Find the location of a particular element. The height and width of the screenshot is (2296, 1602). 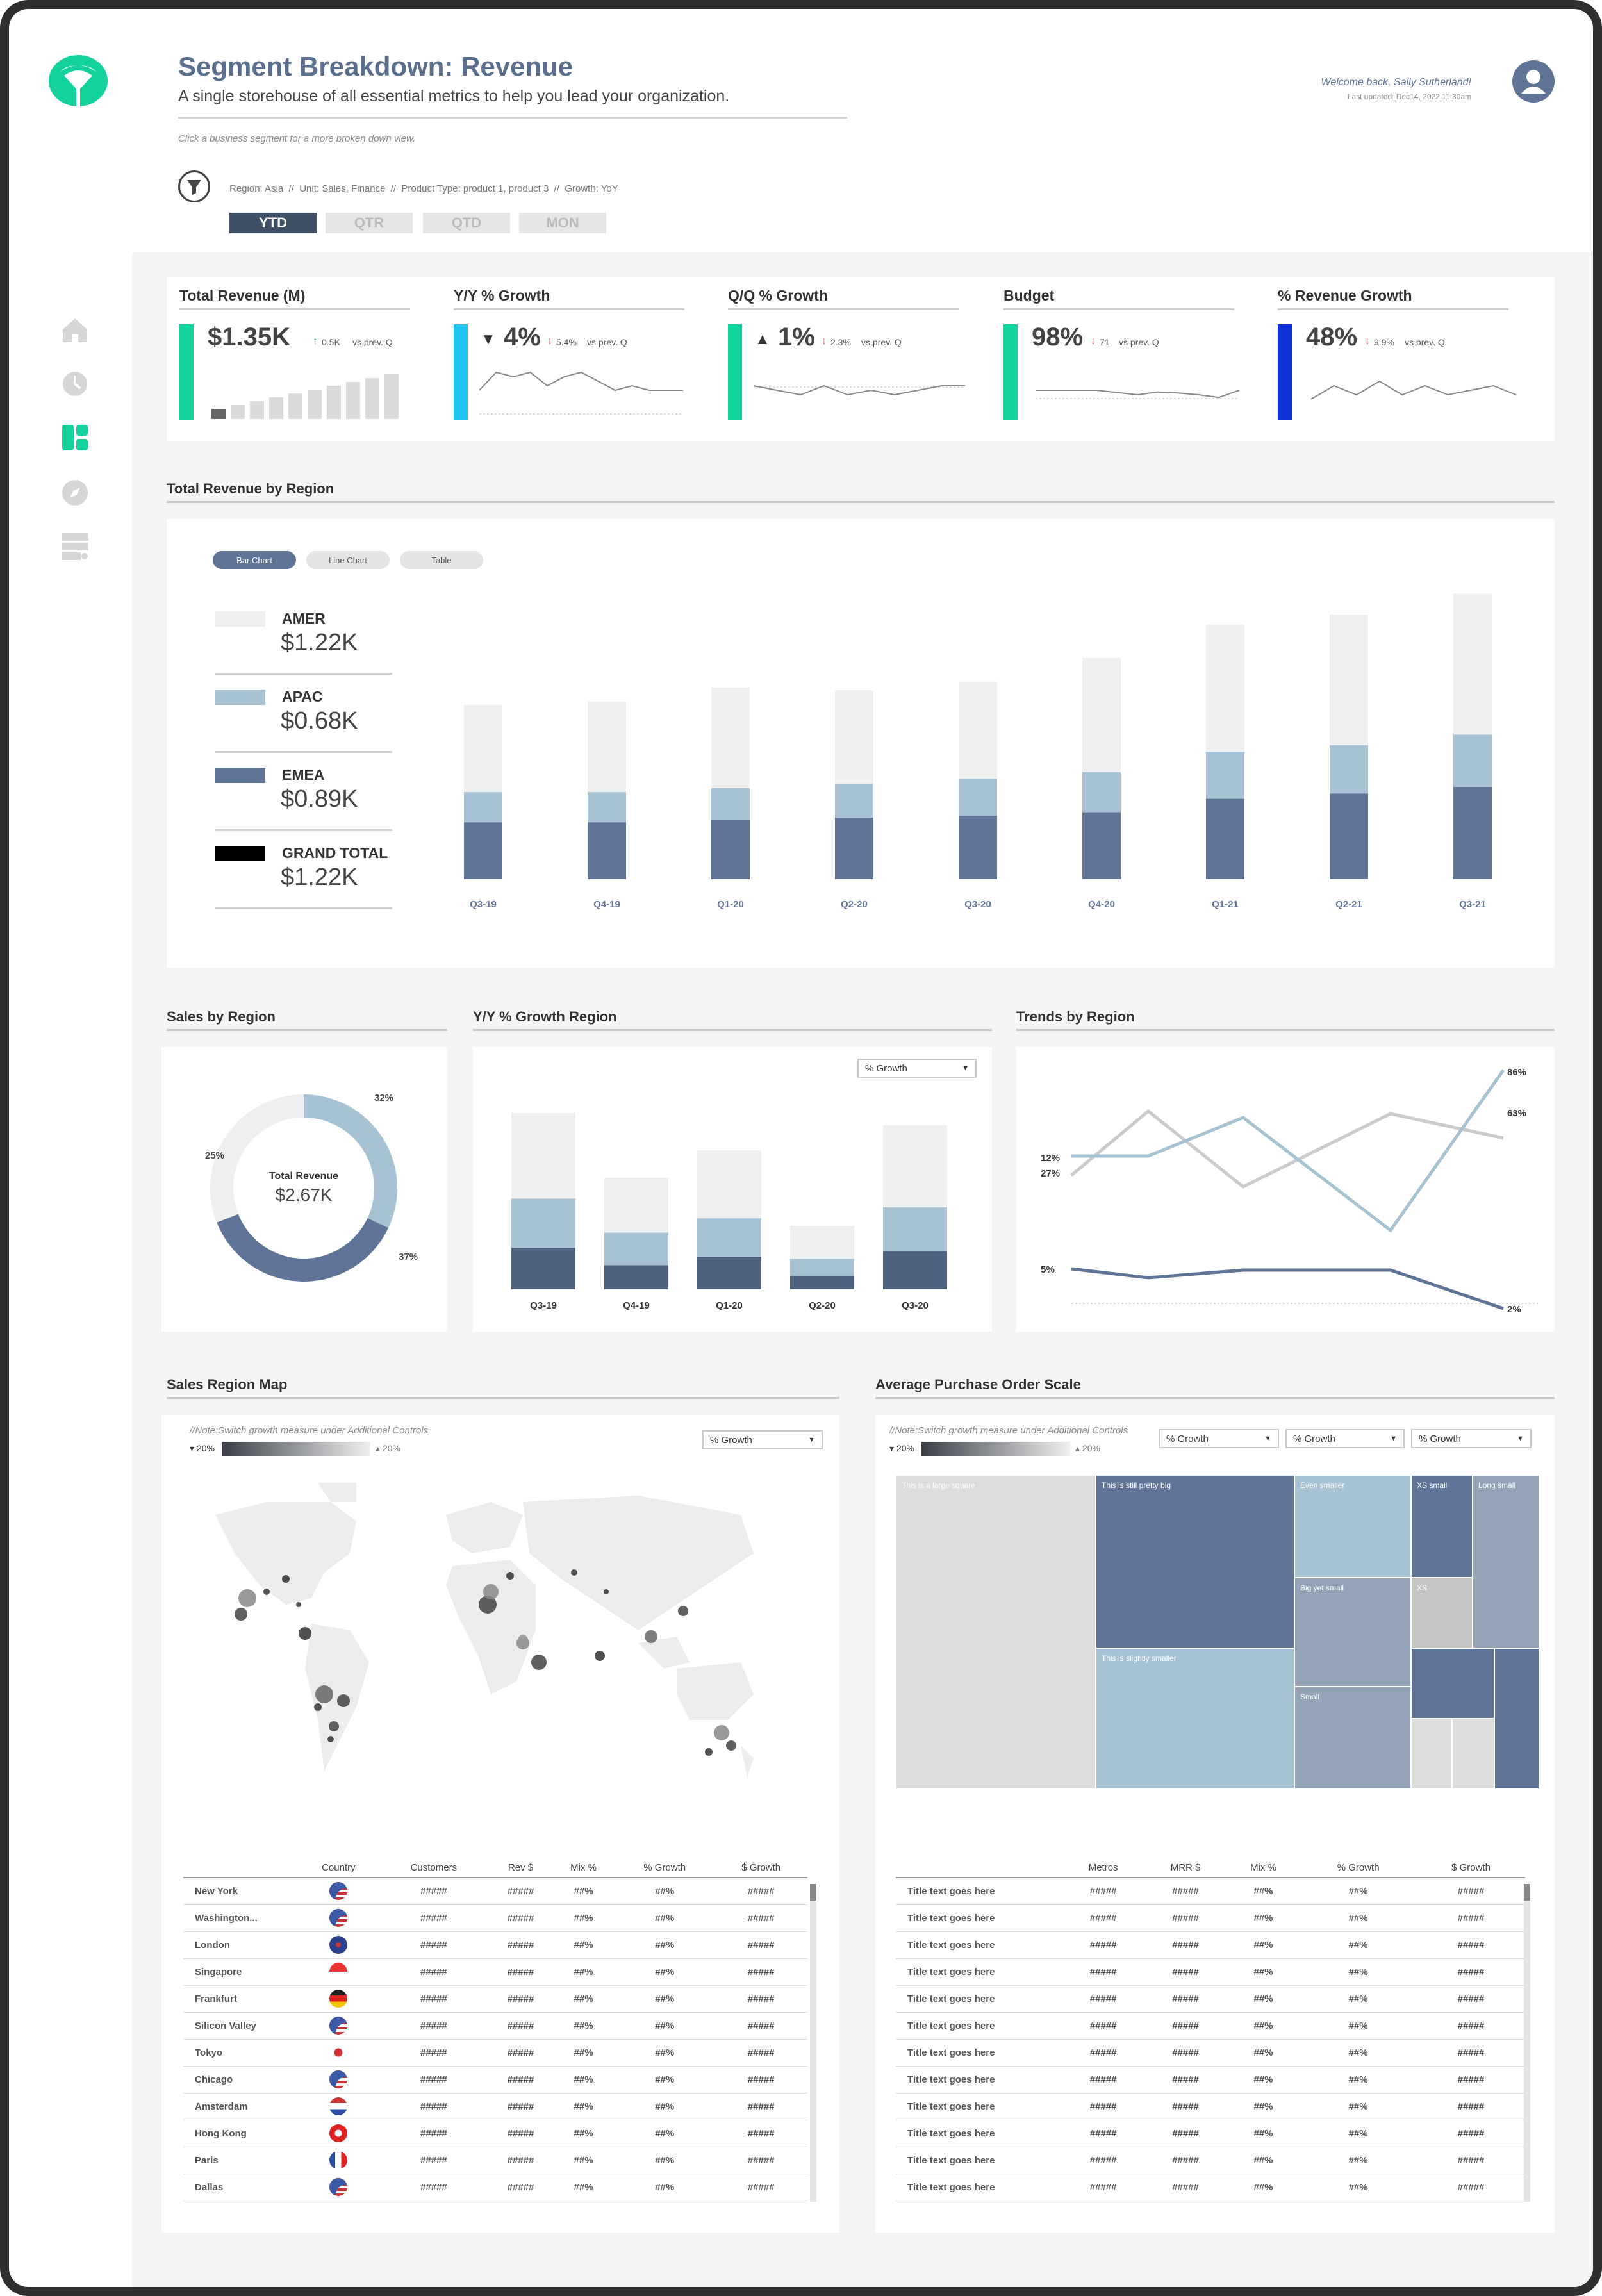

legend-name: AMER is located at coordinates (304, 618).